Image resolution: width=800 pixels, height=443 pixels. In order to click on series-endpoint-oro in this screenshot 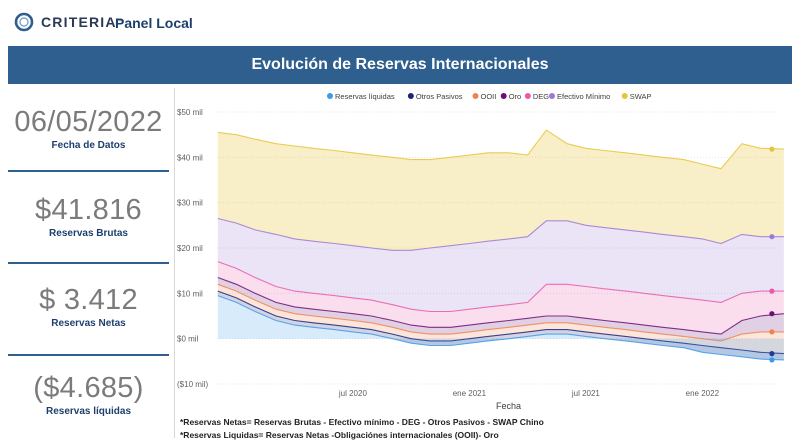, I will do `click(772, 314)`.